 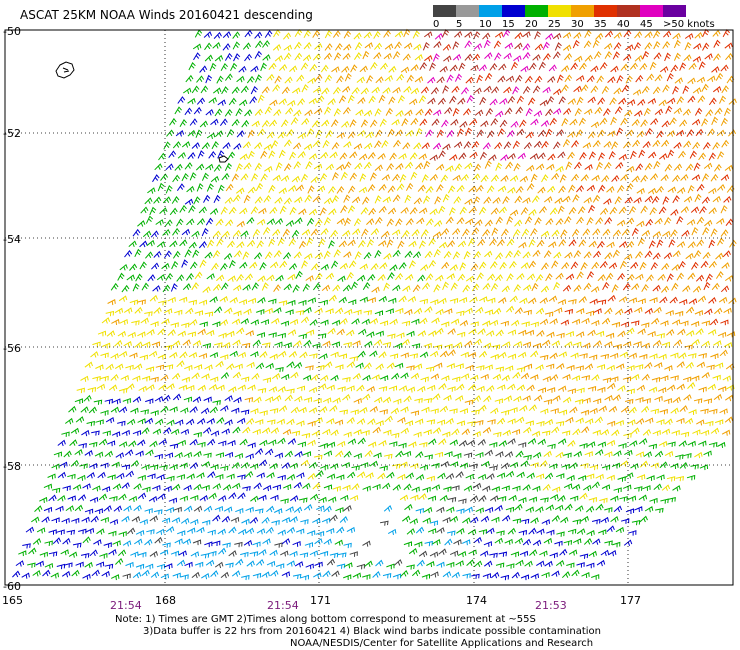 What do you see at coordinates (646, 24) in the screenshot?
I see `legend-label: 45` at bounding box center [646, 24].